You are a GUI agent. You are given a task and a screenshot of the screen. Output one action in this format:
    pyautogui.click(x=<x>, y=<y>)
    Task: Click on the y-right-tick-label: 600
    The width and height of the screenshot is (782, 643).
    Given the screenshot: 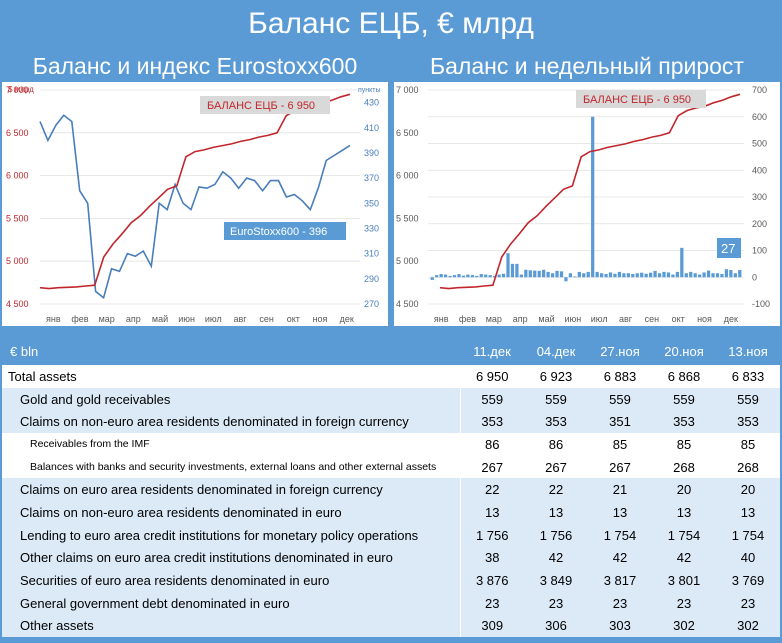 What is the action you would take?
    pyautogui.click(x=759, y=117)
    